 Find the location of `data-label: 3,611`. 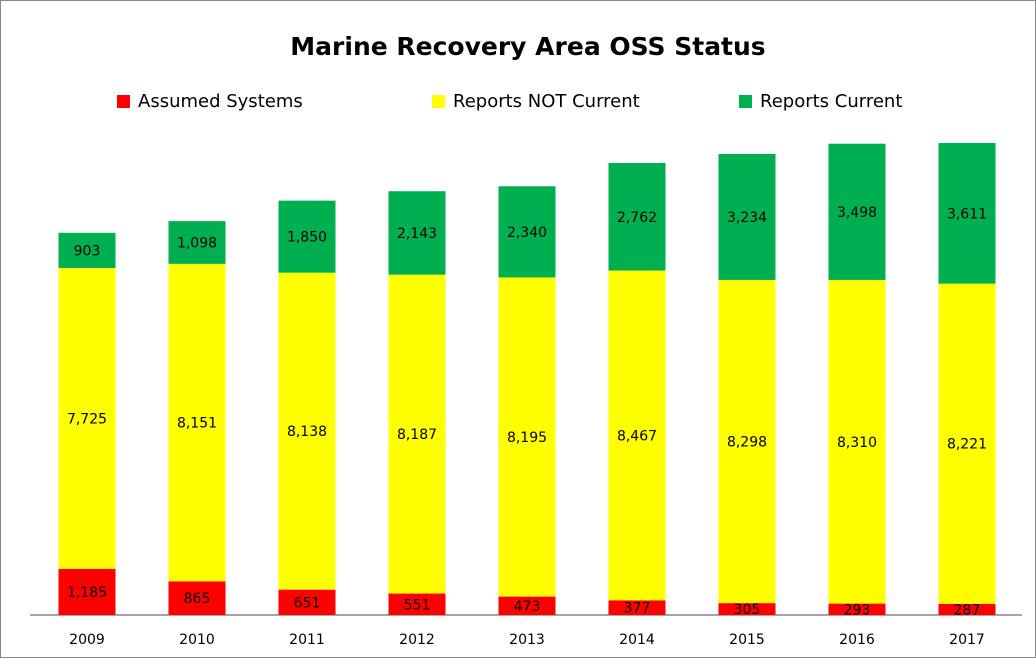

data-label: 3,611 is located at coordinates (967, 214).